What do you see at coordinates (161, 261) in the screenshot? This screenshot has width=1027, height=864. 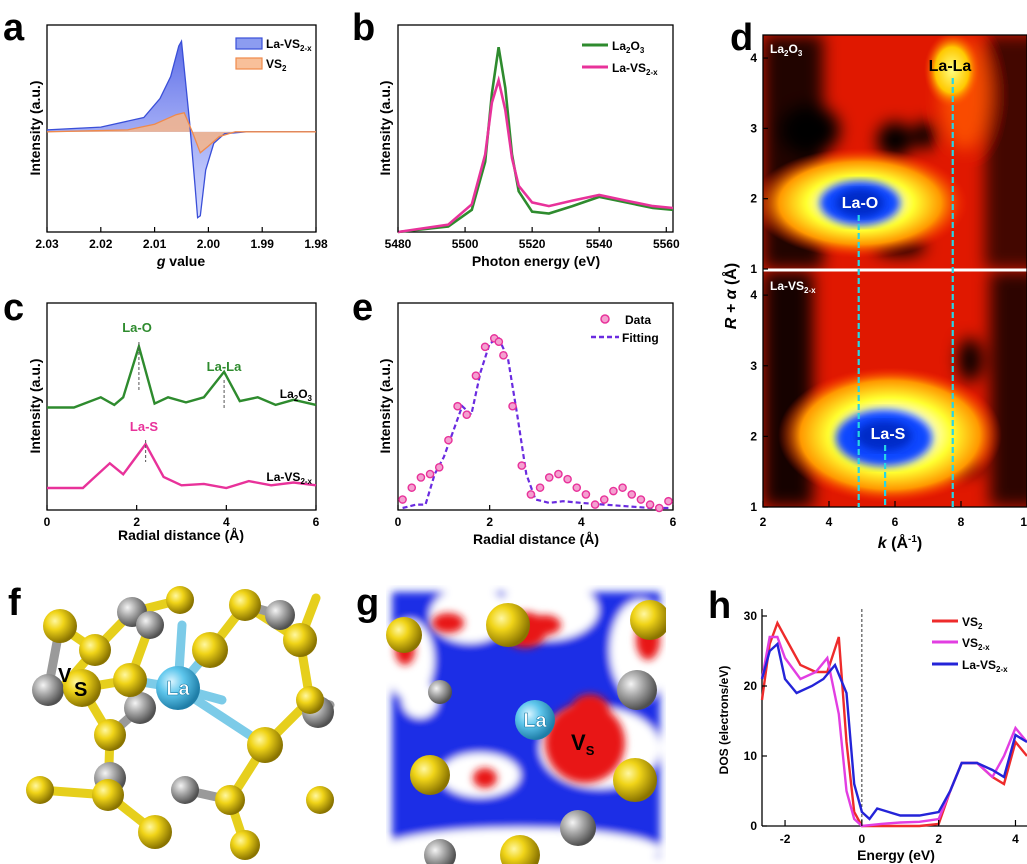 I see `panel-a-xlabel-symbol: g` at bounding box center [161, 261].